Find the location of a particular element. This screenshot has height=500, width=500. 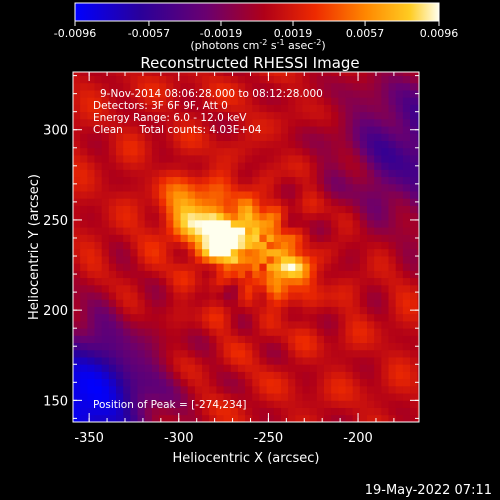

y-tick-label: 250 is located at coordinates (55, 221).